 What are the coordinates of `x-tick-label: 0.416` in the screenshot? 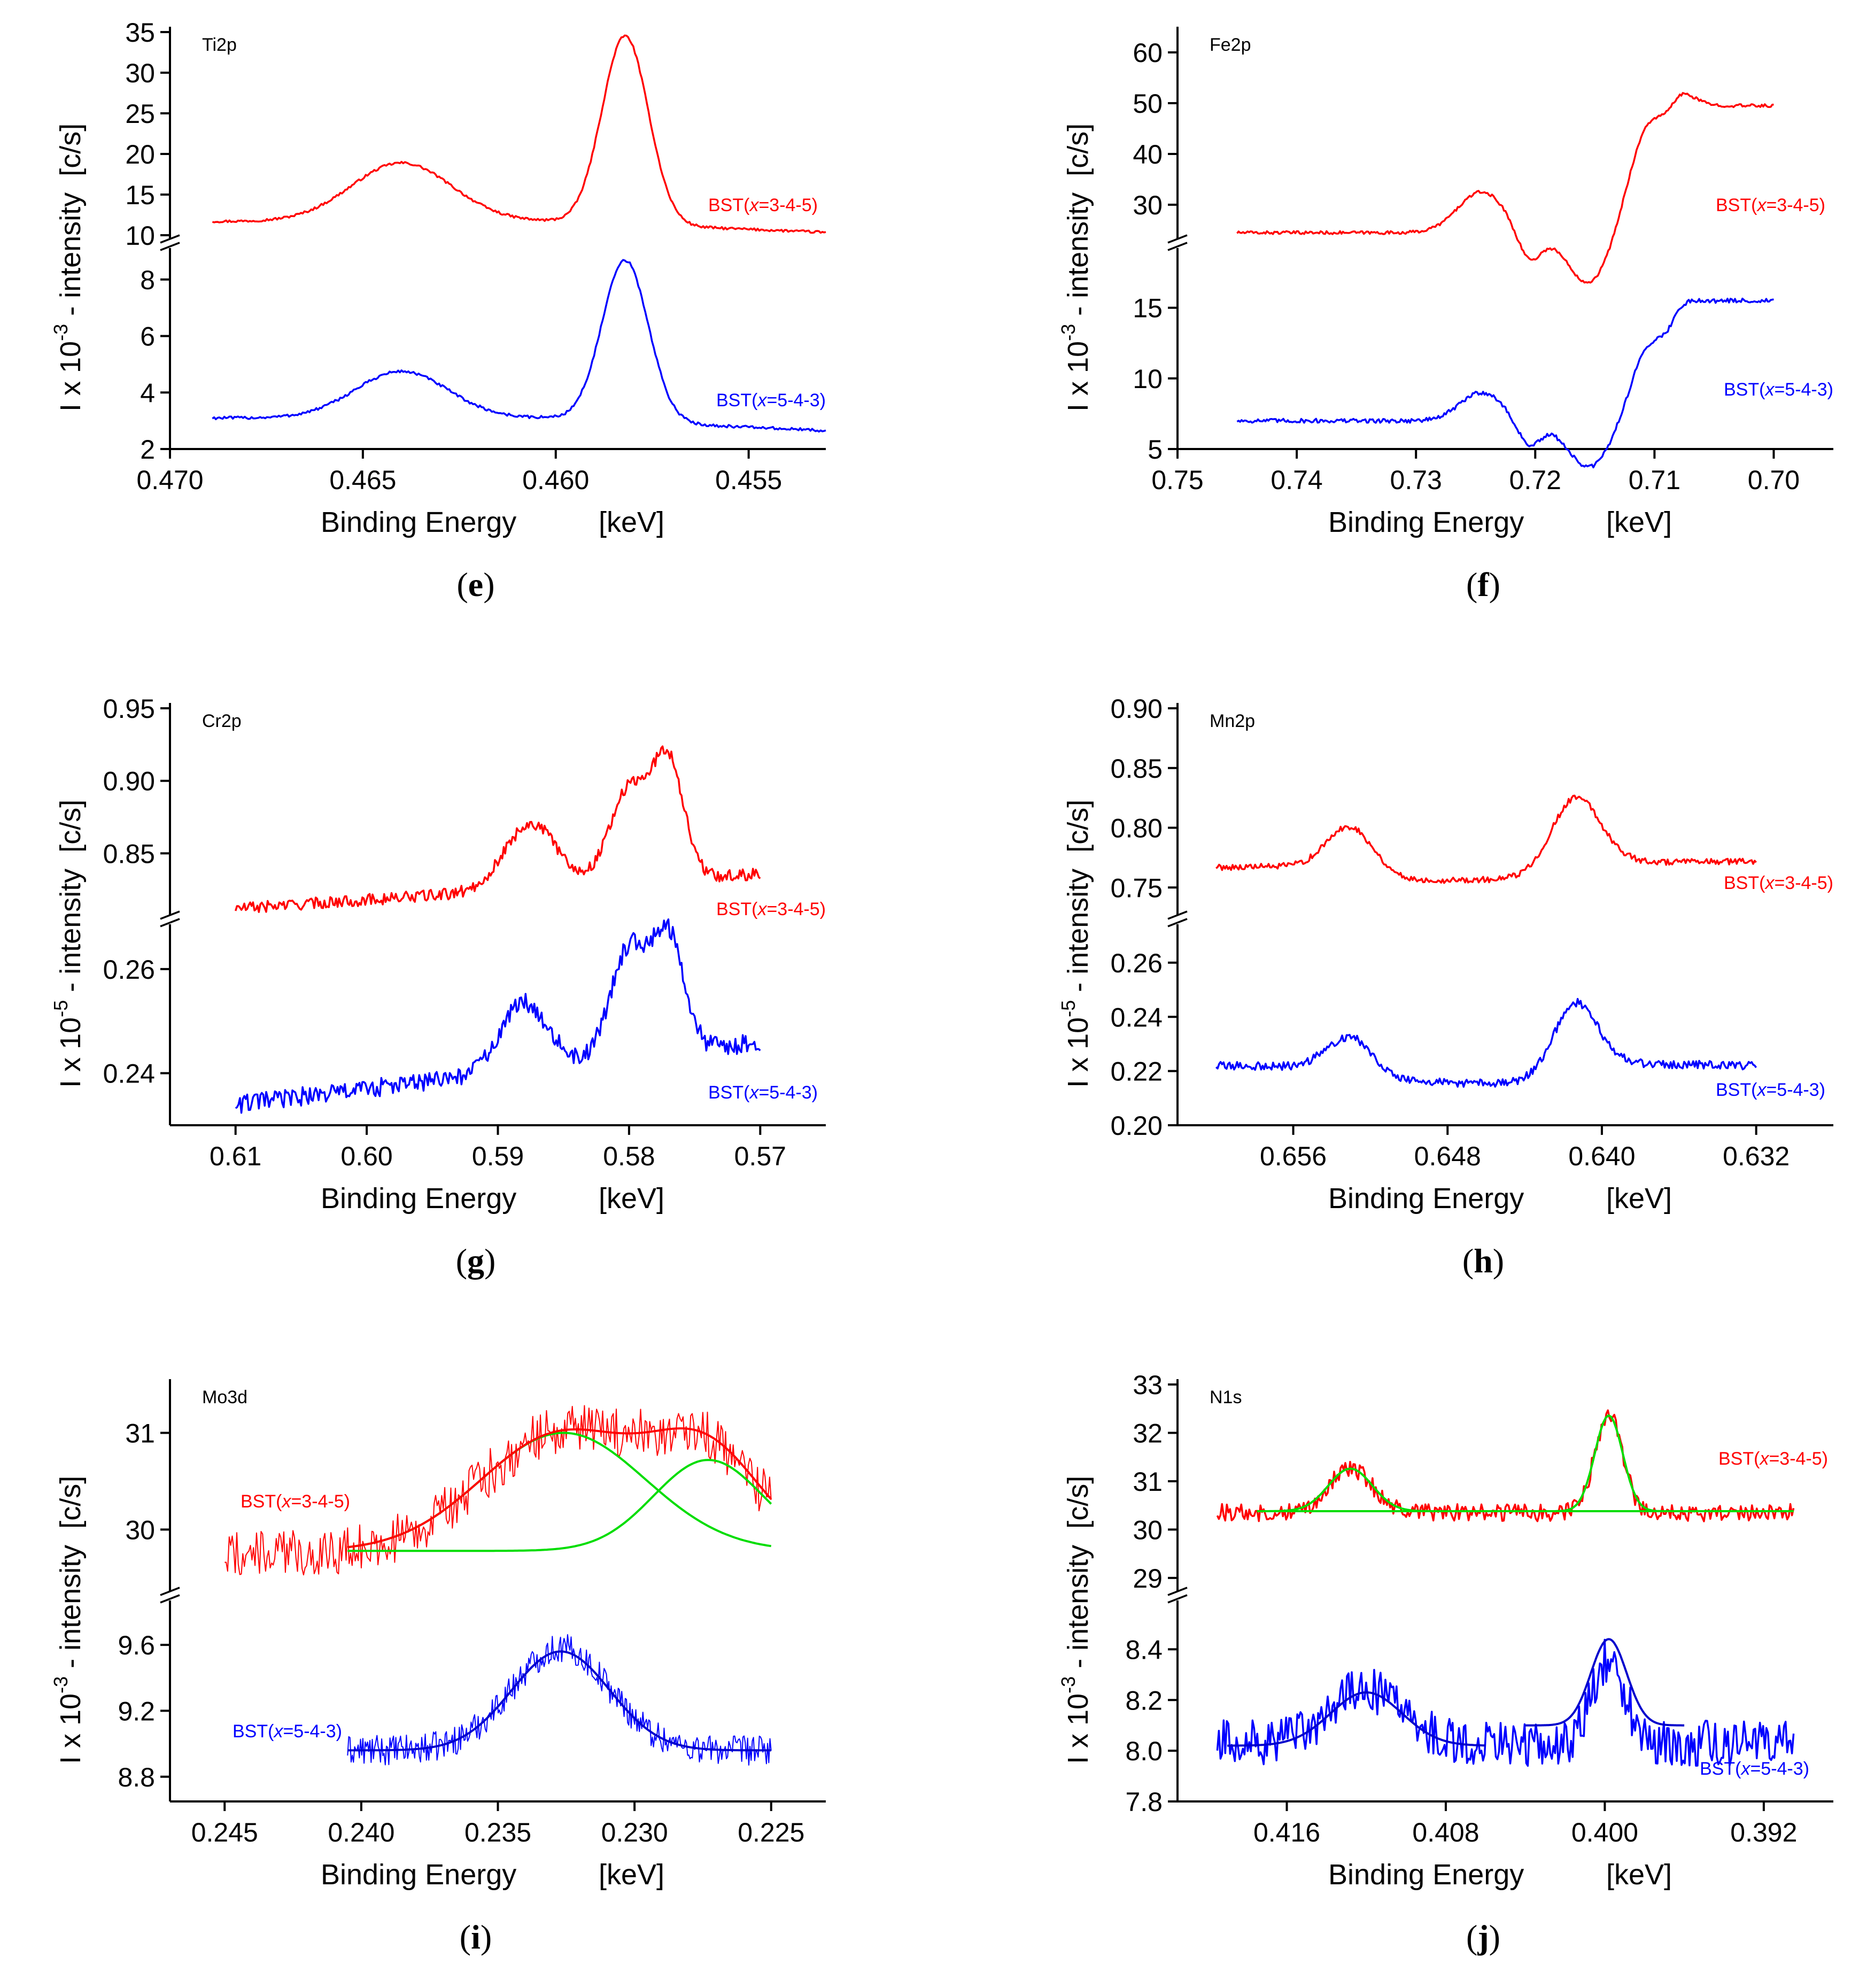 It's located at (1286, 1832).